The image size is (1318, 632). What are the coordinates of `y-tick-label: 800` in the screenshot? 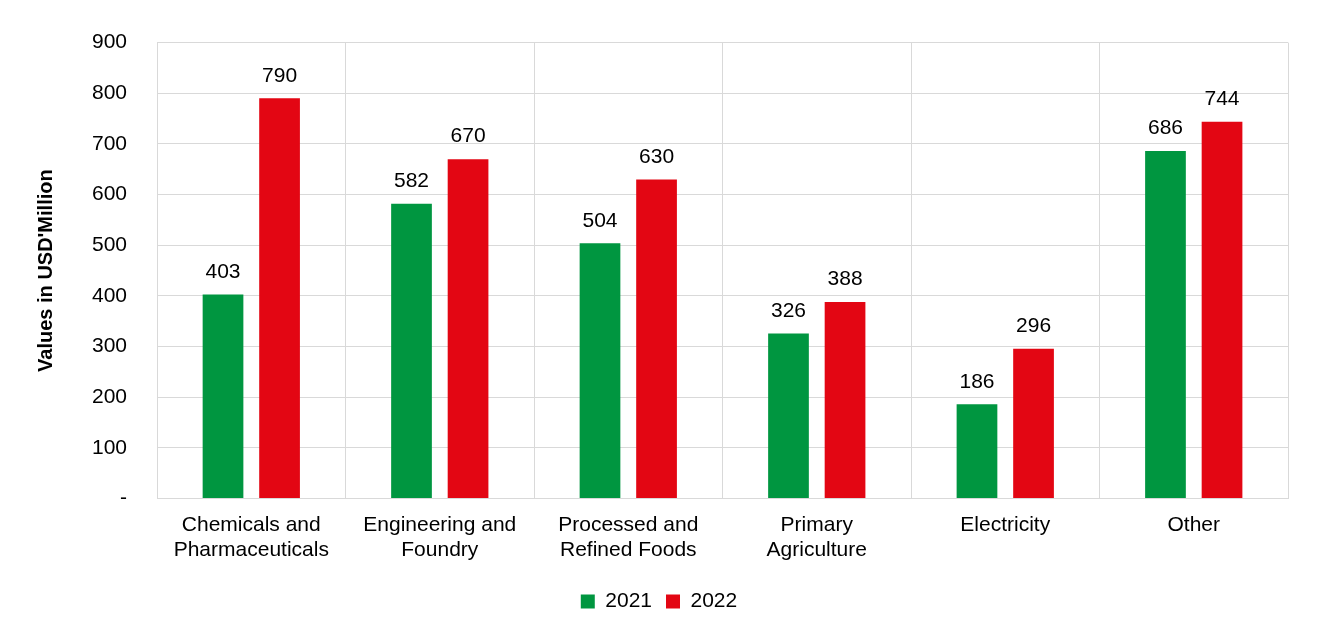 It's located at (109, 92).